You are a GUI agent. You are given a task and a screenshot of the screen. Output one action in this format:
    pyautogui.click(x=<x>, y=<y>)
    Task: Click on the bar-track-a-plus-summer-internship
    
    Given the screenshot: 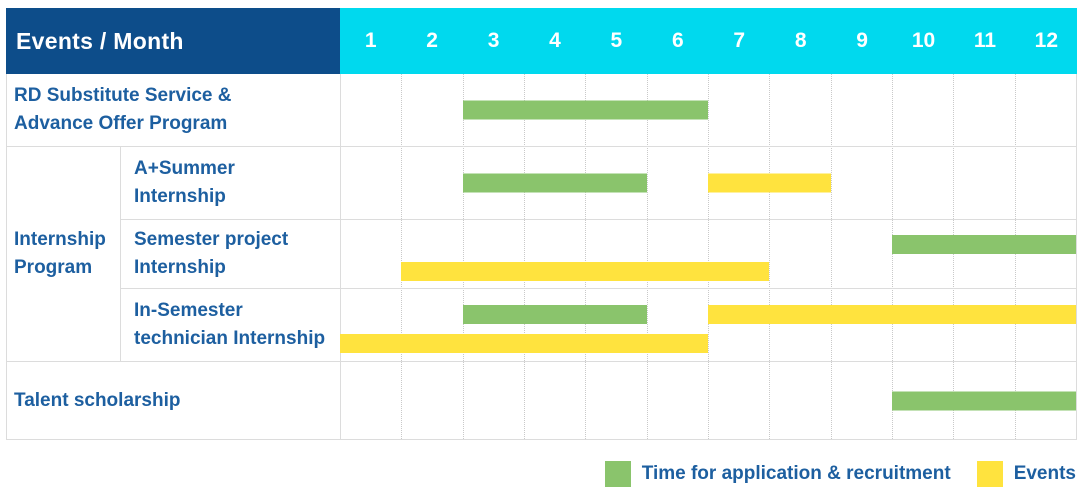 What is the action you would take?
    pyautogui.click(x=708, y=183)
    